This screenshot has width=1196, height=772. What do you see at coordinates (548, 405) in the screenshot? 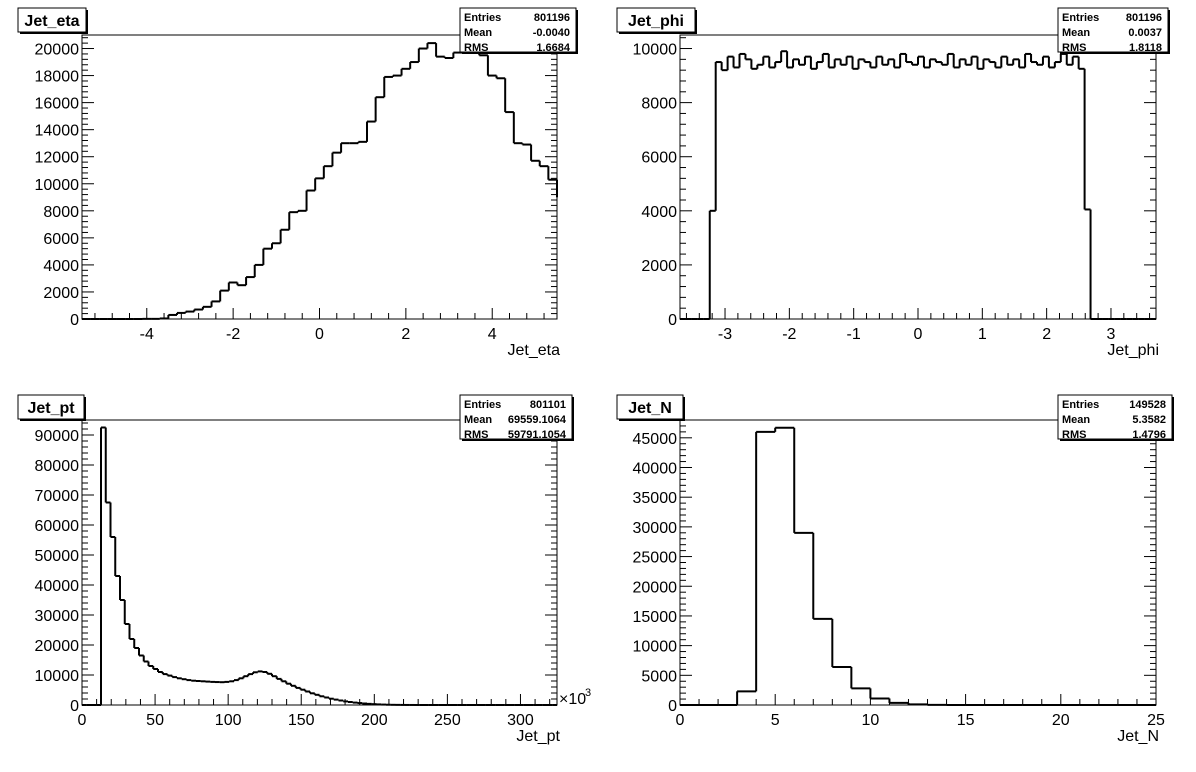
I see `stats-value: 801101` at bounding box center [548, 405].